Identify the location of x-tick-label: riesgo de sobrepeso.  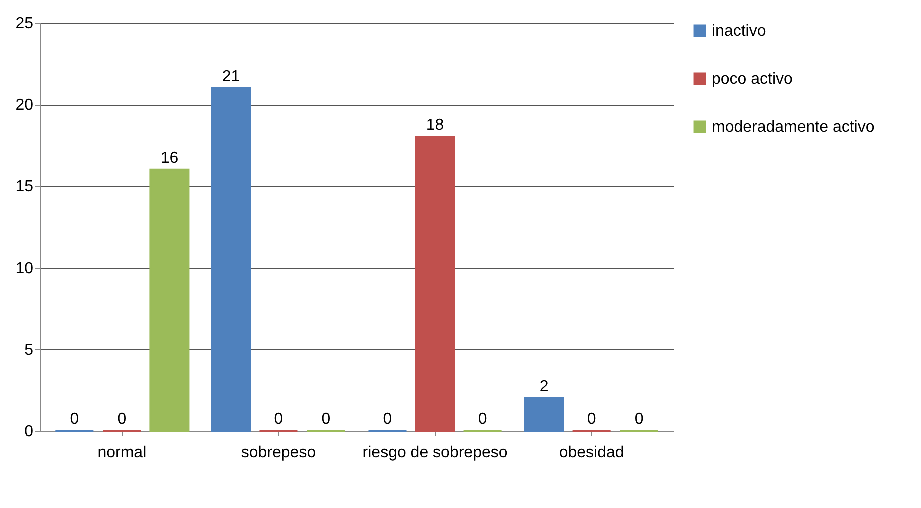
(435, 453).